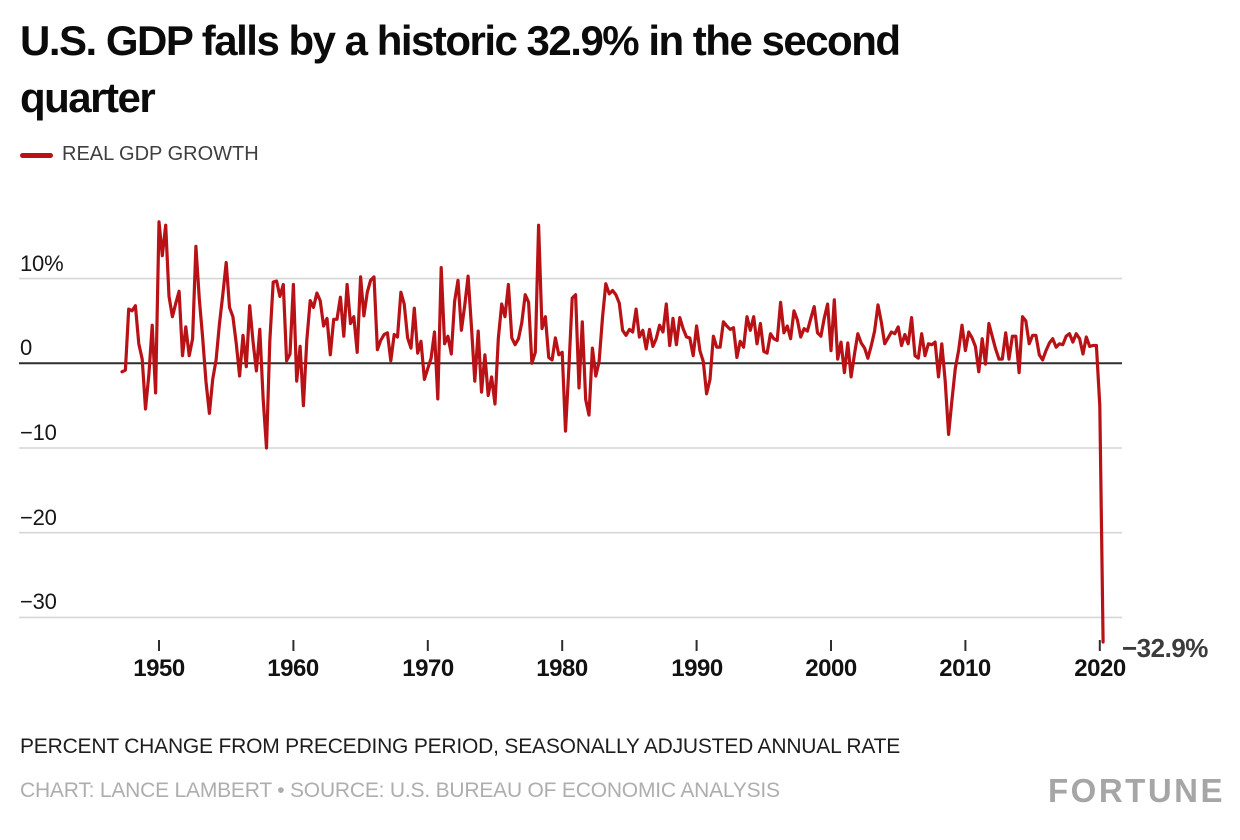 This screenshot has height=840, width=1240. I want to click on legend-label: REAL GDP GROWTH, so click(160, 154).